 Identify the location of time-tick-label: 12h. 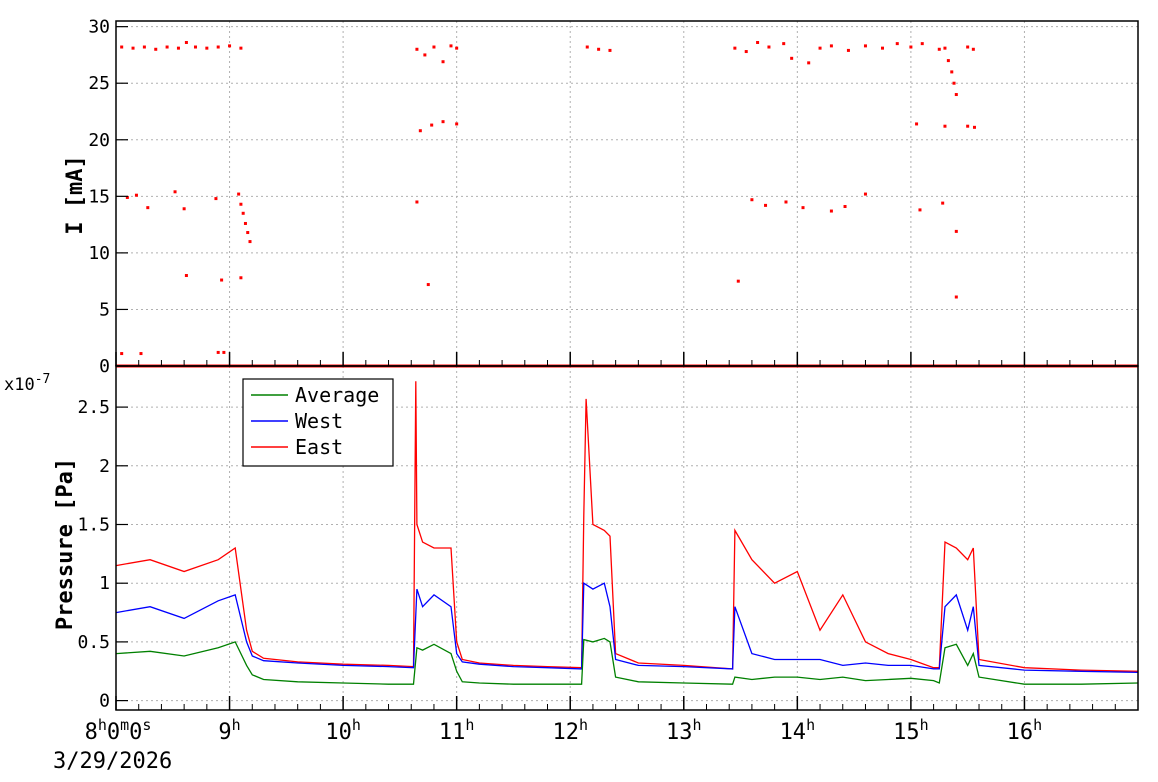
(570, 730).